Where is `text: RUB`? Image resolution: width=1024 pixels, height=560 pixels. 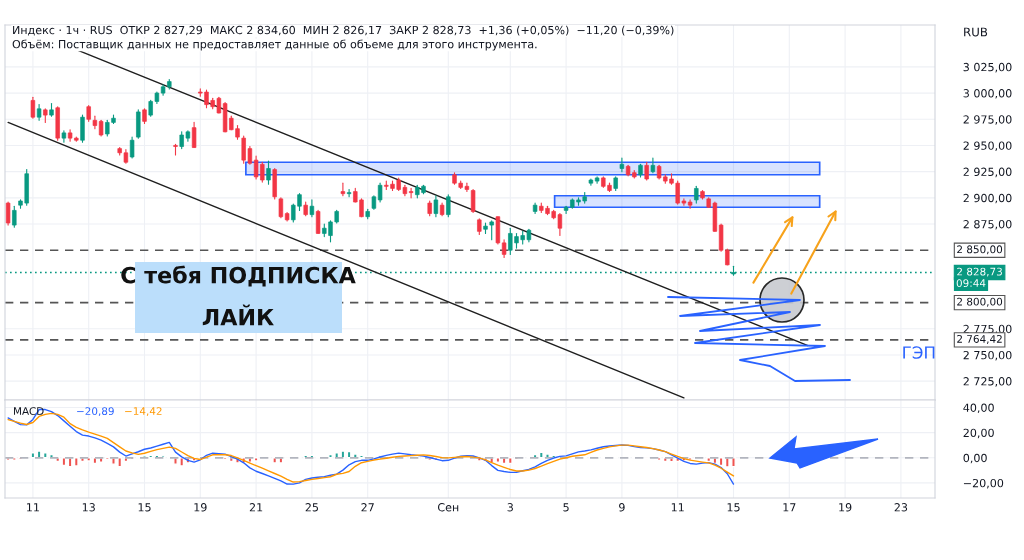
text: RUB is located at coordinates (976, 32).